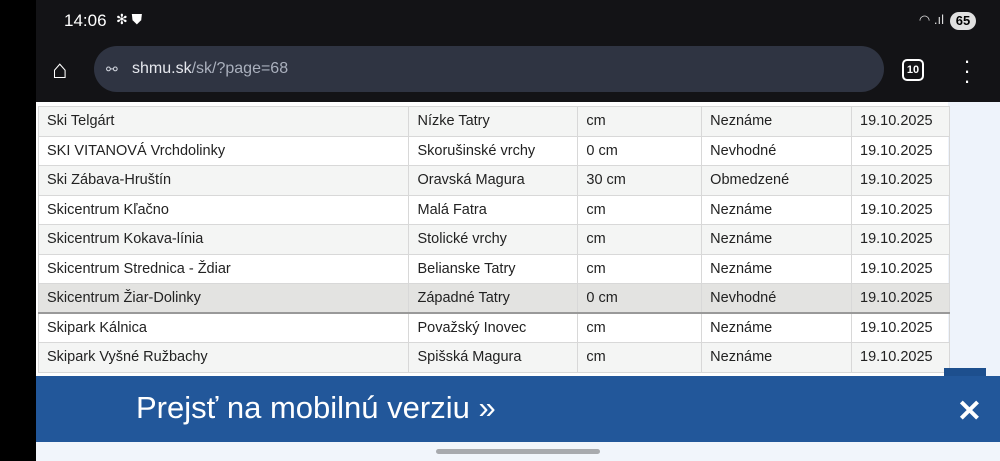 This screenshot has width=1000, height=461. What do you see at coordinates (60, 69) in the screenshot?
I see `home-icon: ⌂` at bounding box center [60, 69].